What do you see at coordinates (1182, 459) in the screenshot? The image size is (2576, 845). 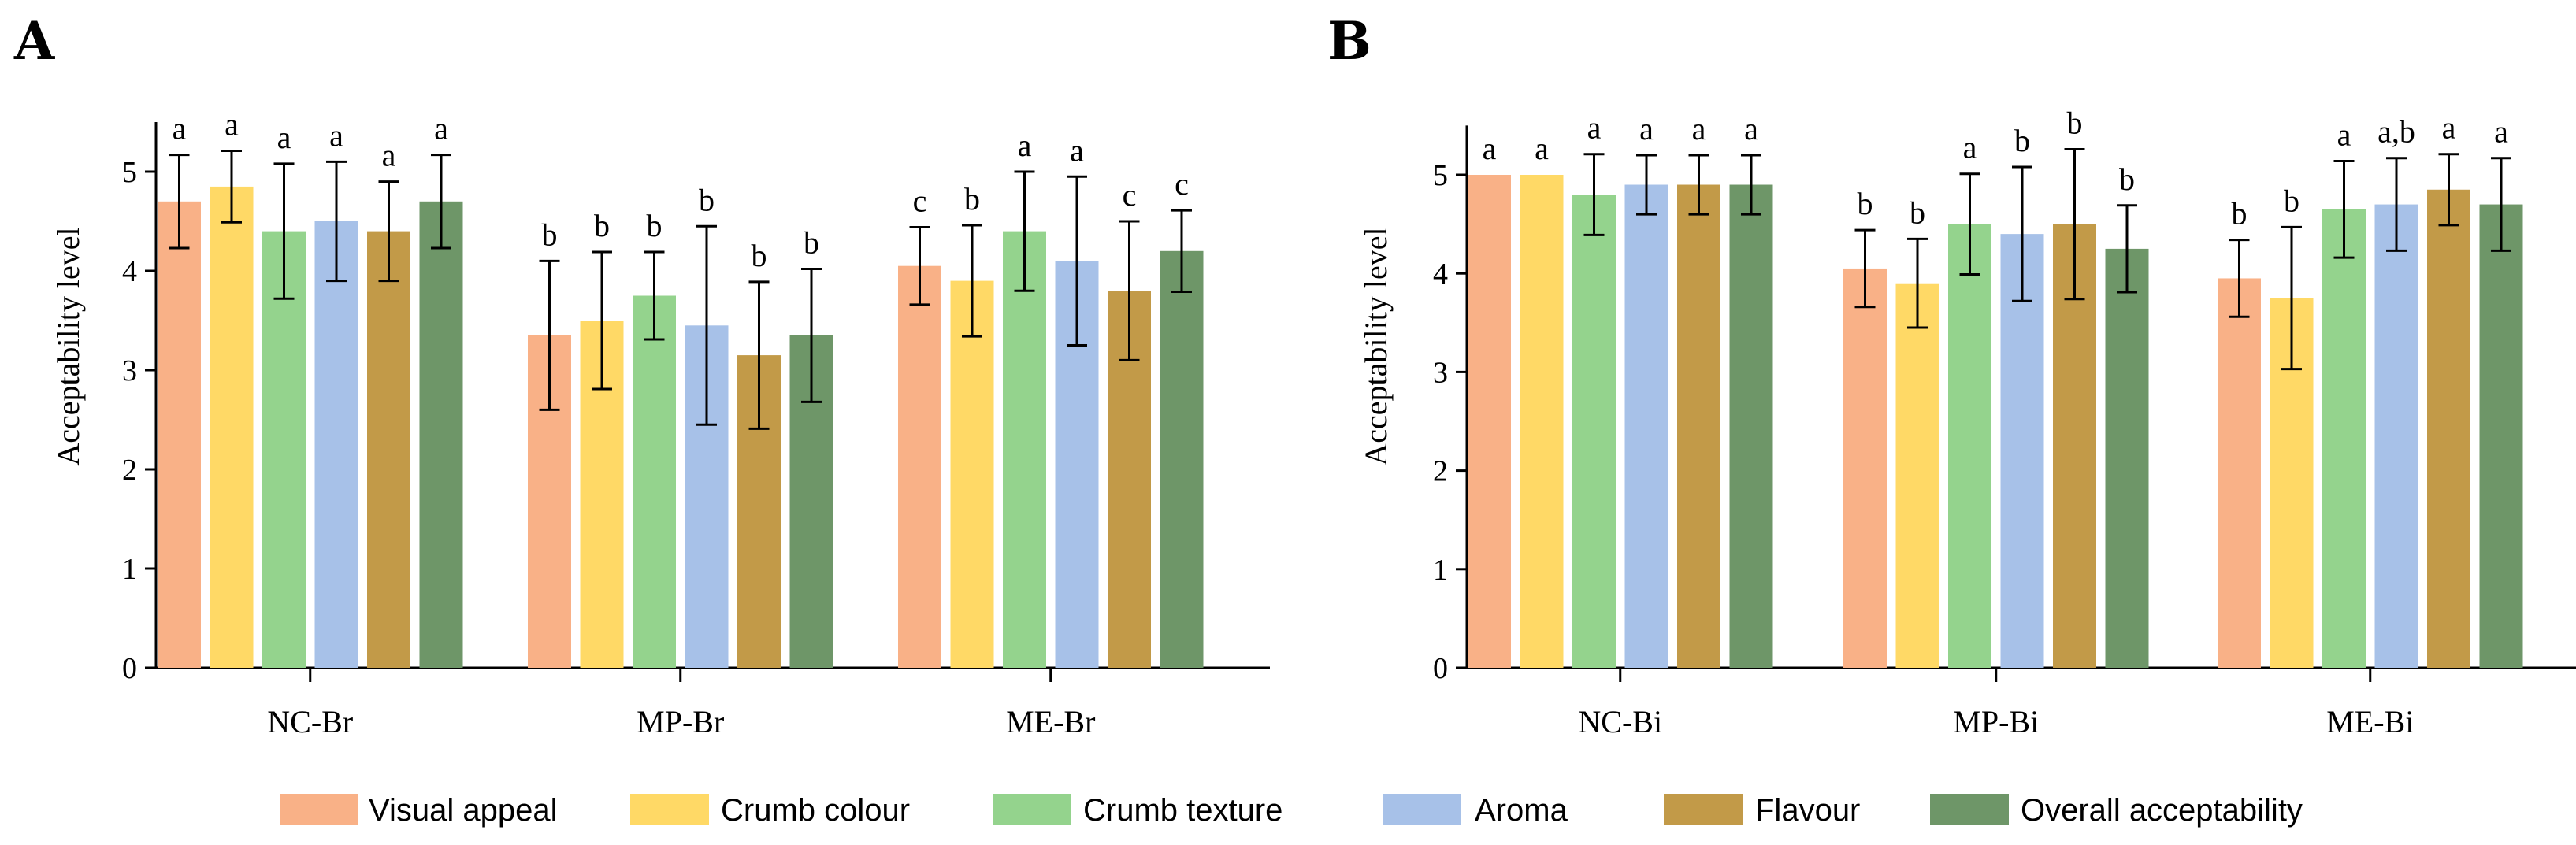 I see `bar-me-br-overall-acceptability` at bounding box center [1182, 459].